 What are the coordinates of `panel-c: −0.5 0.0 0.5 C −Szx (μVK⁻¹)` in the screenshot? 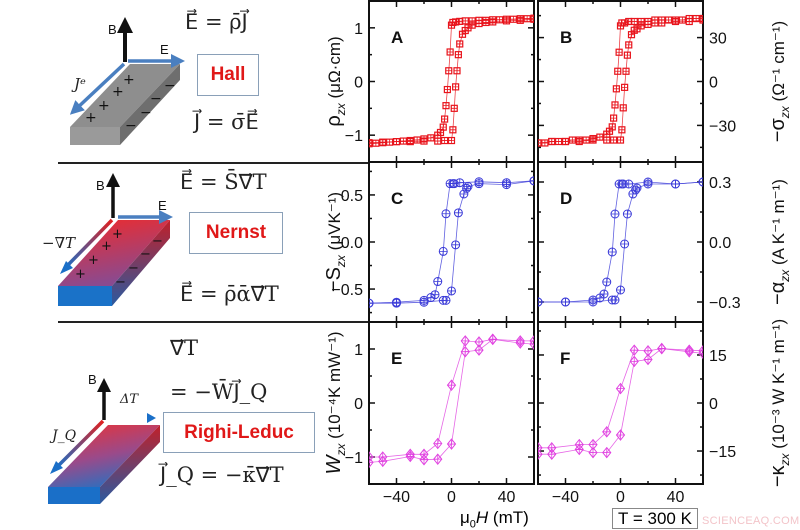 It's located at (429, 242).